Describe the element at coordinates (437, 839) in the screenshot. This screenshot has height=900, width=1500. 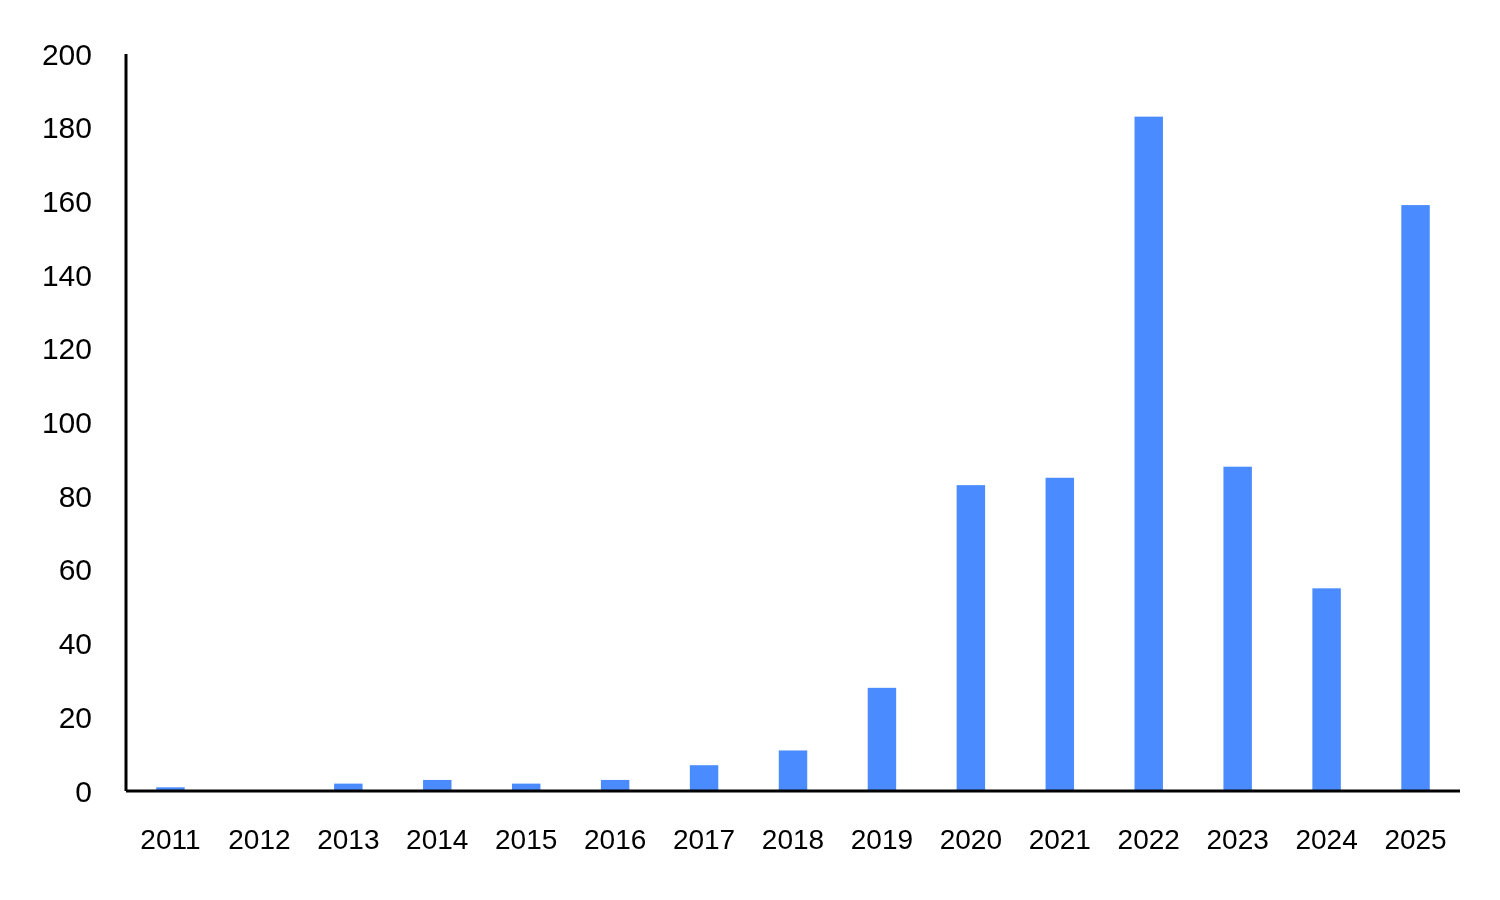
I see `x-tick-label: 2014` at that location.